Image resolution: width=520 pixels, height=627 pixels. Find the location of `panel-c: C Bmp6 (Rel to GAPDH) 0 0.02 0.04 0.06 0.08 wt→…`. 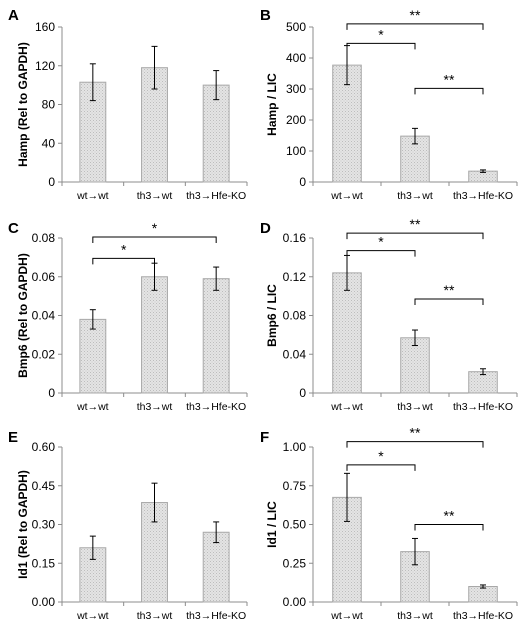

panel-c: C Bmp6 (Rel to GAPDH) 0 0.02 0.04 0.06 0.08 wt→… is located at coordinates (128, 316).